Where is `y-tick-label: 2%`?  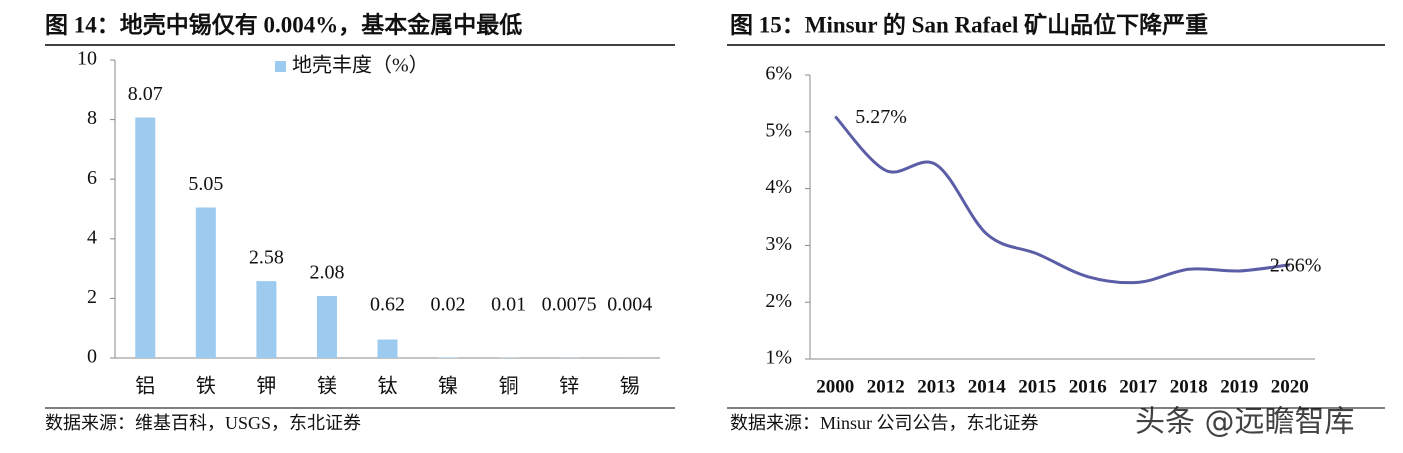
y-tick-label: 2% is located at coordinates (778, 301).